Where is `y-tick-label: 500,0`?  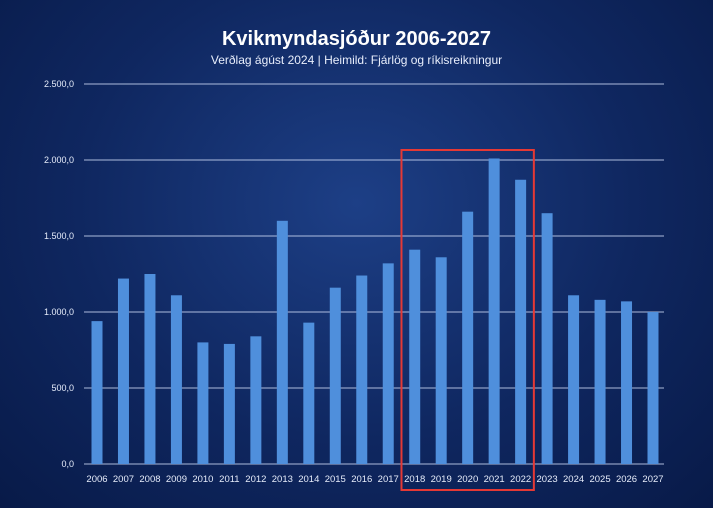 y-tick-label: 500,0 is located at coordinates (62, 388).